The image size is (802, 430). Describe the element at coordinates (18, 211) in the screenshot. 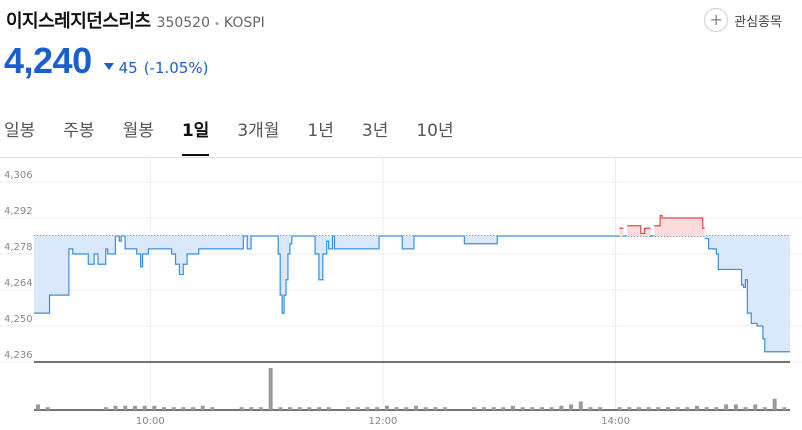

I see `y-tick-label: 4,292` at that location.